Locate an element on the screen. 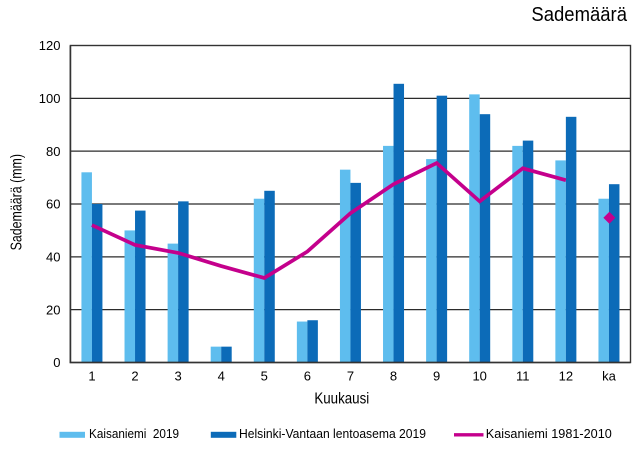  svg-text: 120 is located at coordinates (50, 45).